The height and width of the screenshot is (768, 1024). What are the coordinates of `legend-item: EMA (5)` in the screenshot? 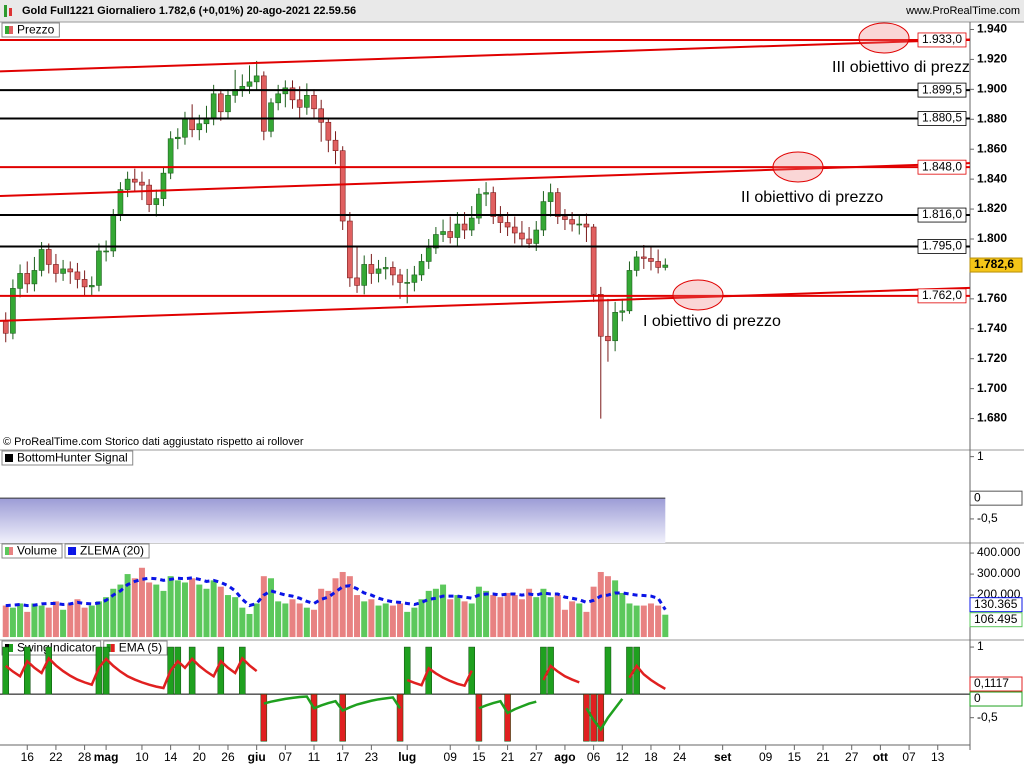 It's located at (135, 648).